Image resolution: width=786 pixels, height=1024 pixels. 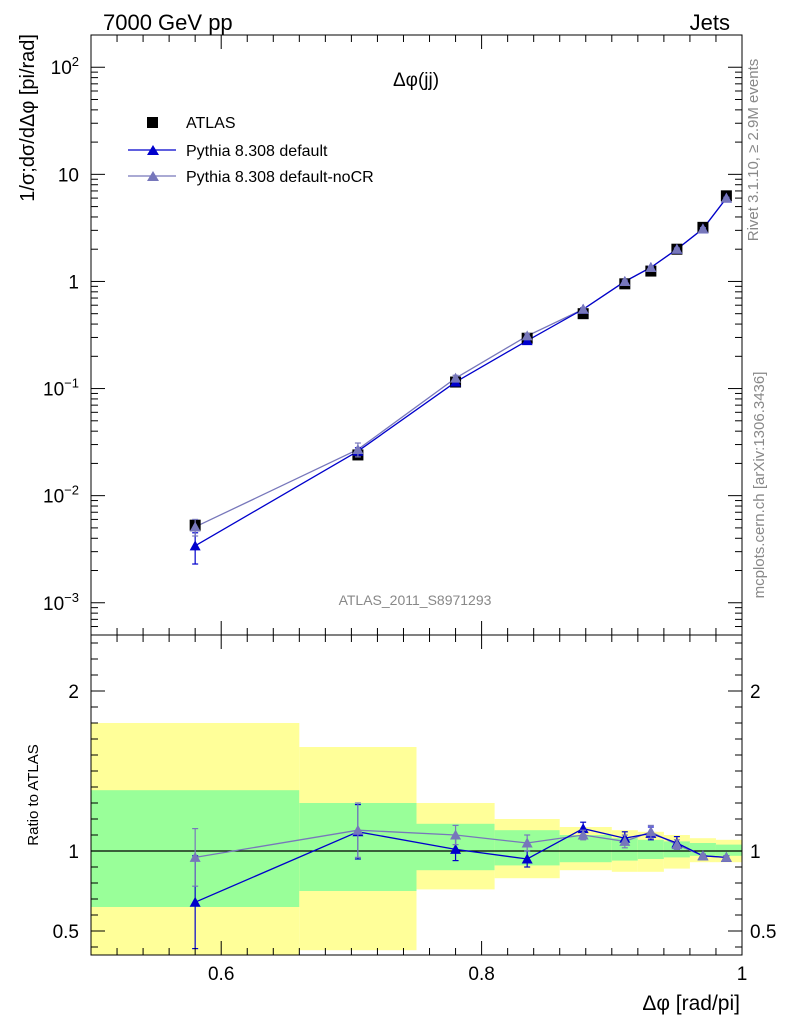 I want to click on ratio-ytick-label: 1, so click(x=73, y=852).